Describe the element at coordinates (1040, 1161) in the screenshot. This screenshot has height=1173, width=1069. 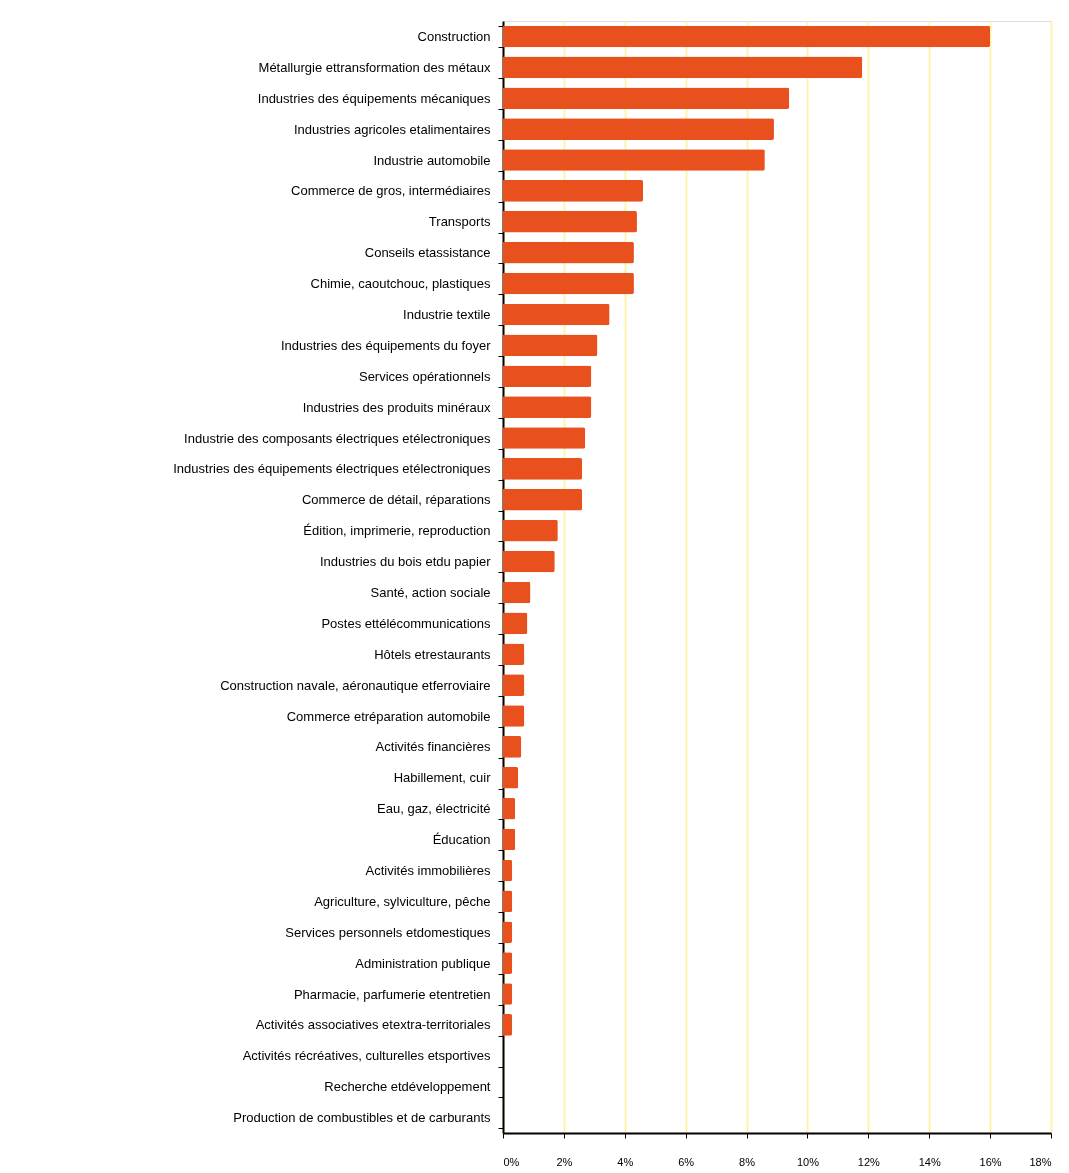
I see `x-tick-label: 18%` at that location.